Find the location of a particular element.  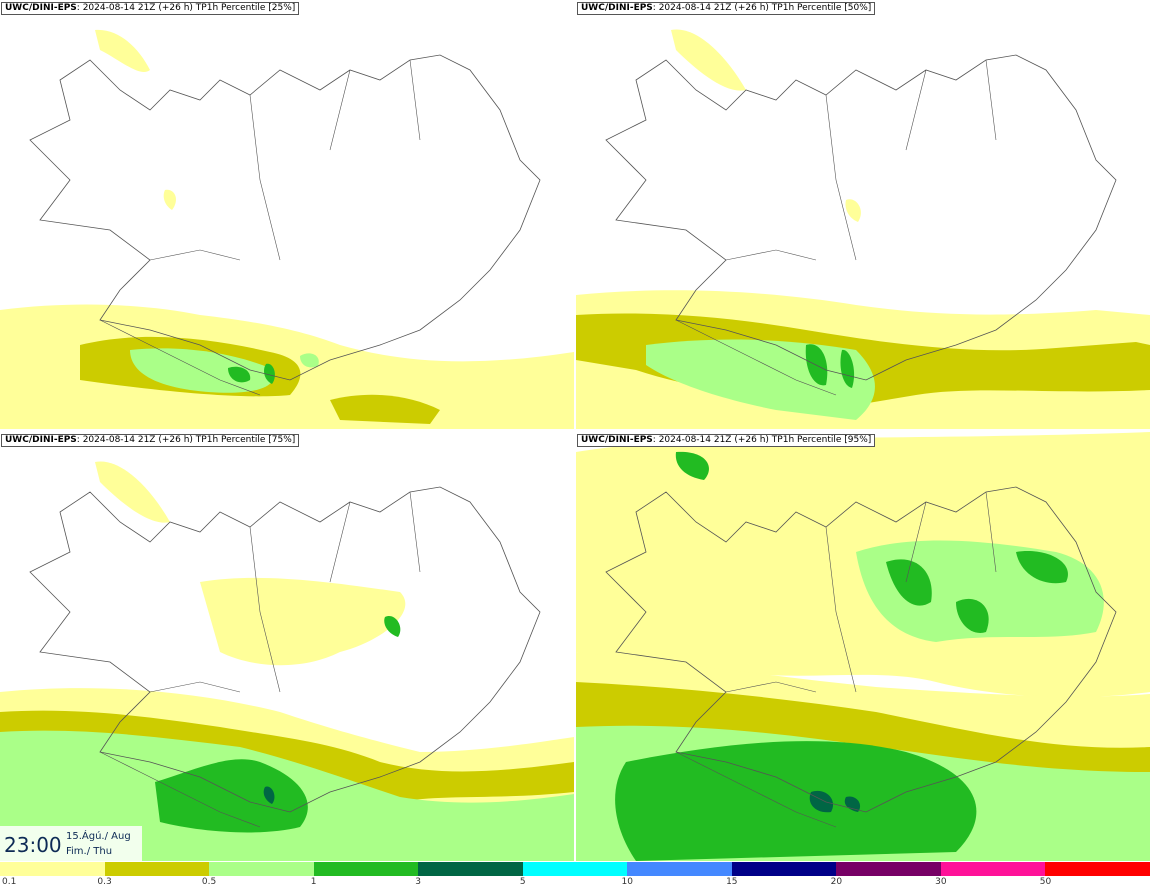

colorbar-tick-label: 10 is located at coordinates (627, 882).